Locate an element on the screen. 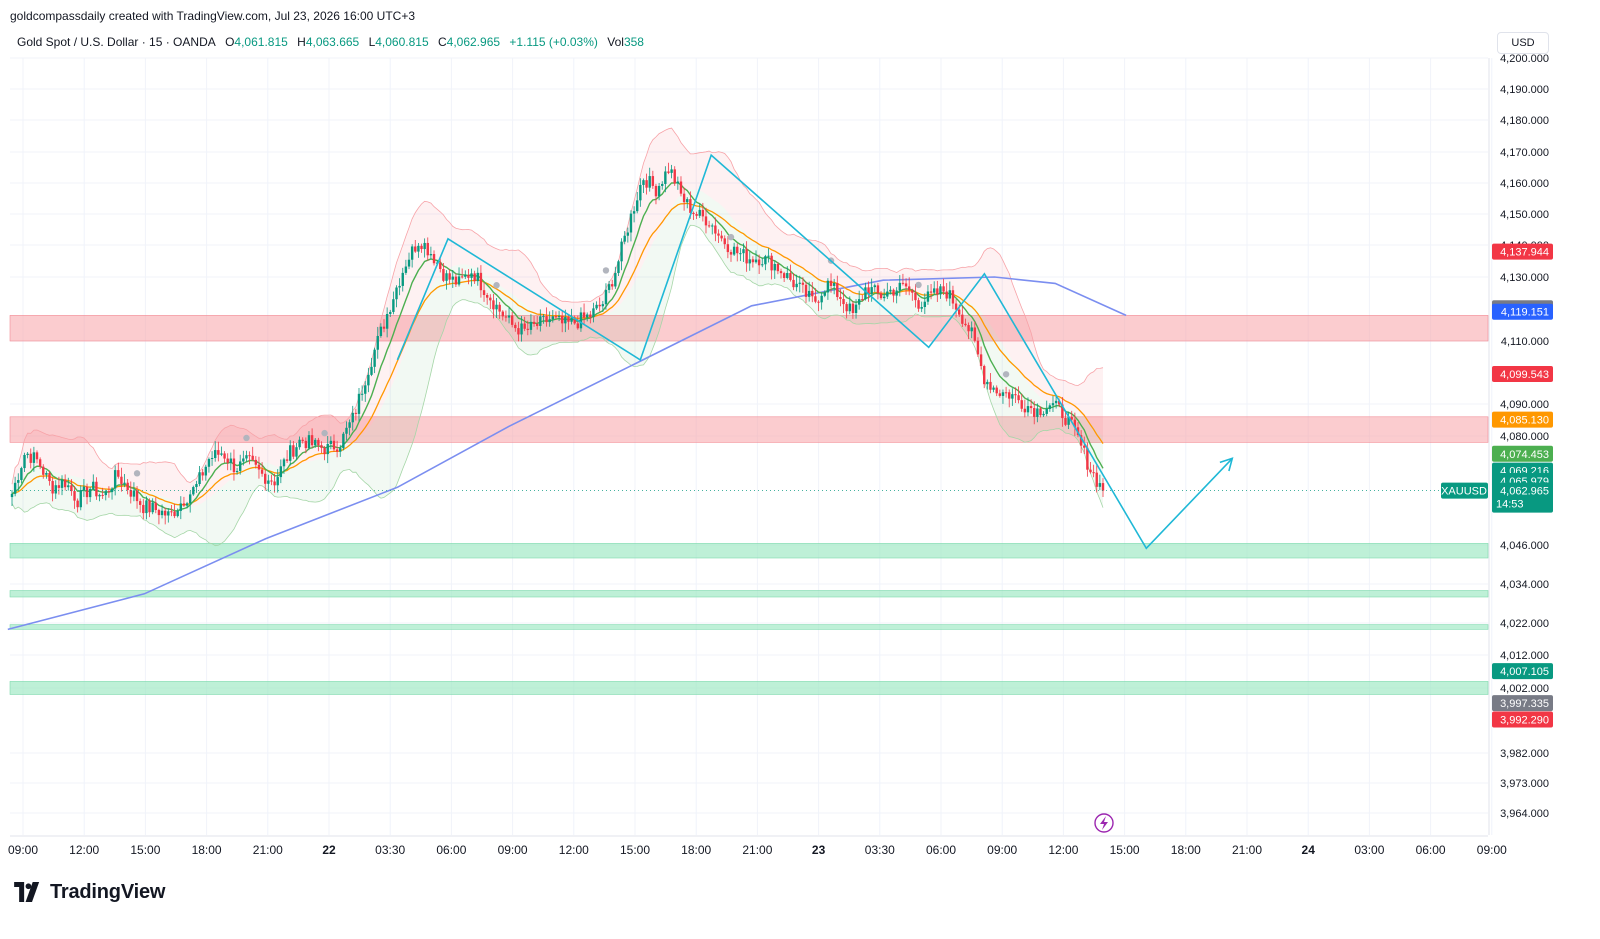  price-tick-label: 4,046.000 is located at coordinates (1524, 546).